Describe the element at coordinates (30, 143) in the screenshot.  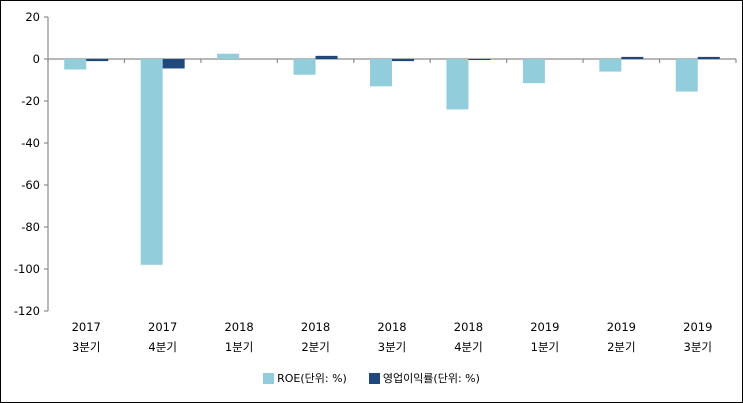
I see `y-axis-label: -40` at that location.